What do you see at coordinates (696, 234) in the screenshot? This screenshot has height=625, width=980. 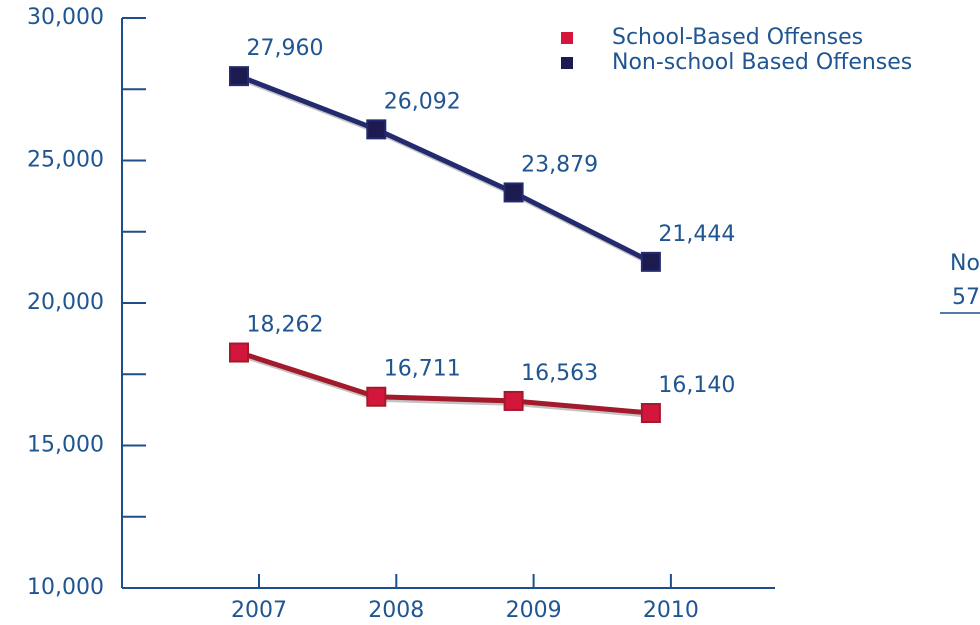 I see `data-label: 21,444` at bounding box center [696, 234].